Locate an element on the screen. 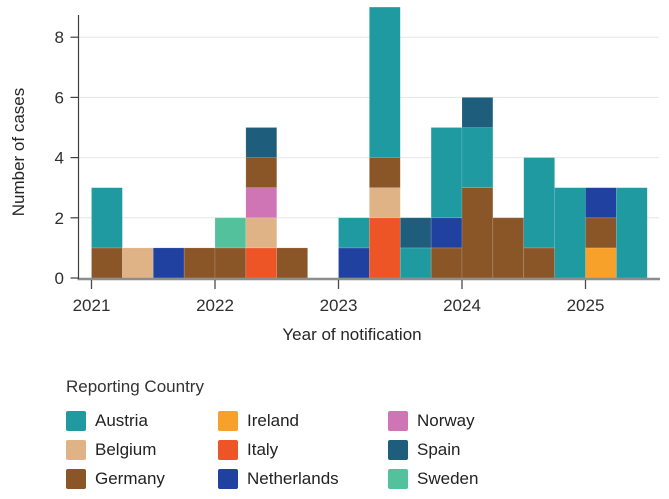  legend-item-norway: Norway is located at coordinates (433, 420).